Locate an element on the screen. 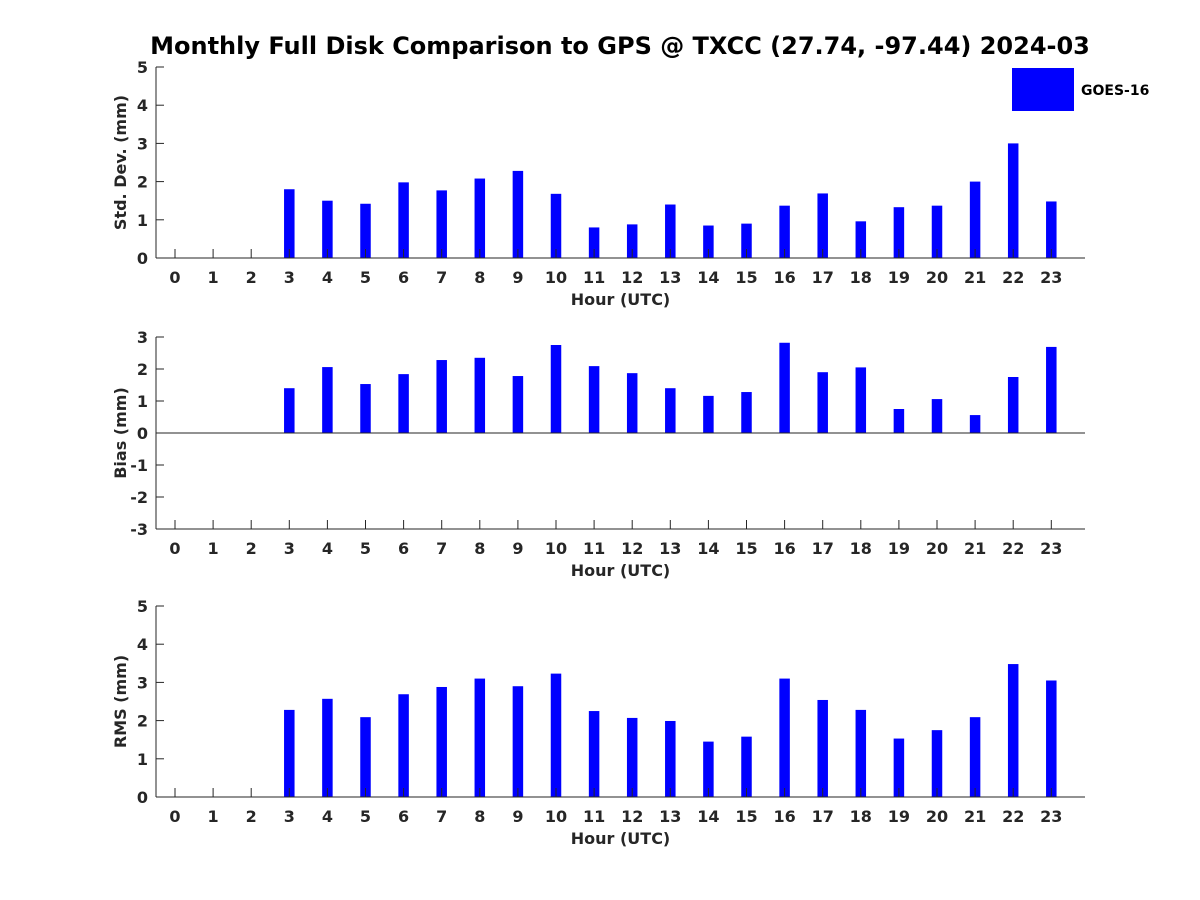 The image size is (1200, 900). y-tick-label: 1 is located at coordinates (142, 759).